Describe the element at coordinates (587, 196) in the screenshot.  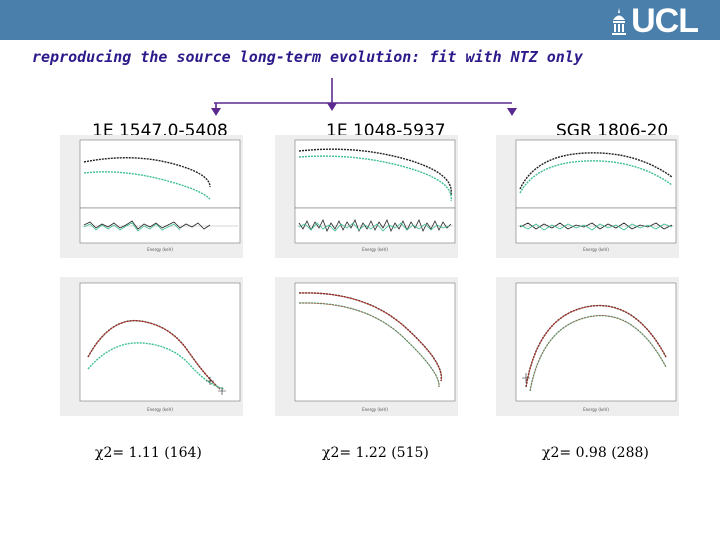
I see `spectrum-panel-3: Energy (keV)` at that location.